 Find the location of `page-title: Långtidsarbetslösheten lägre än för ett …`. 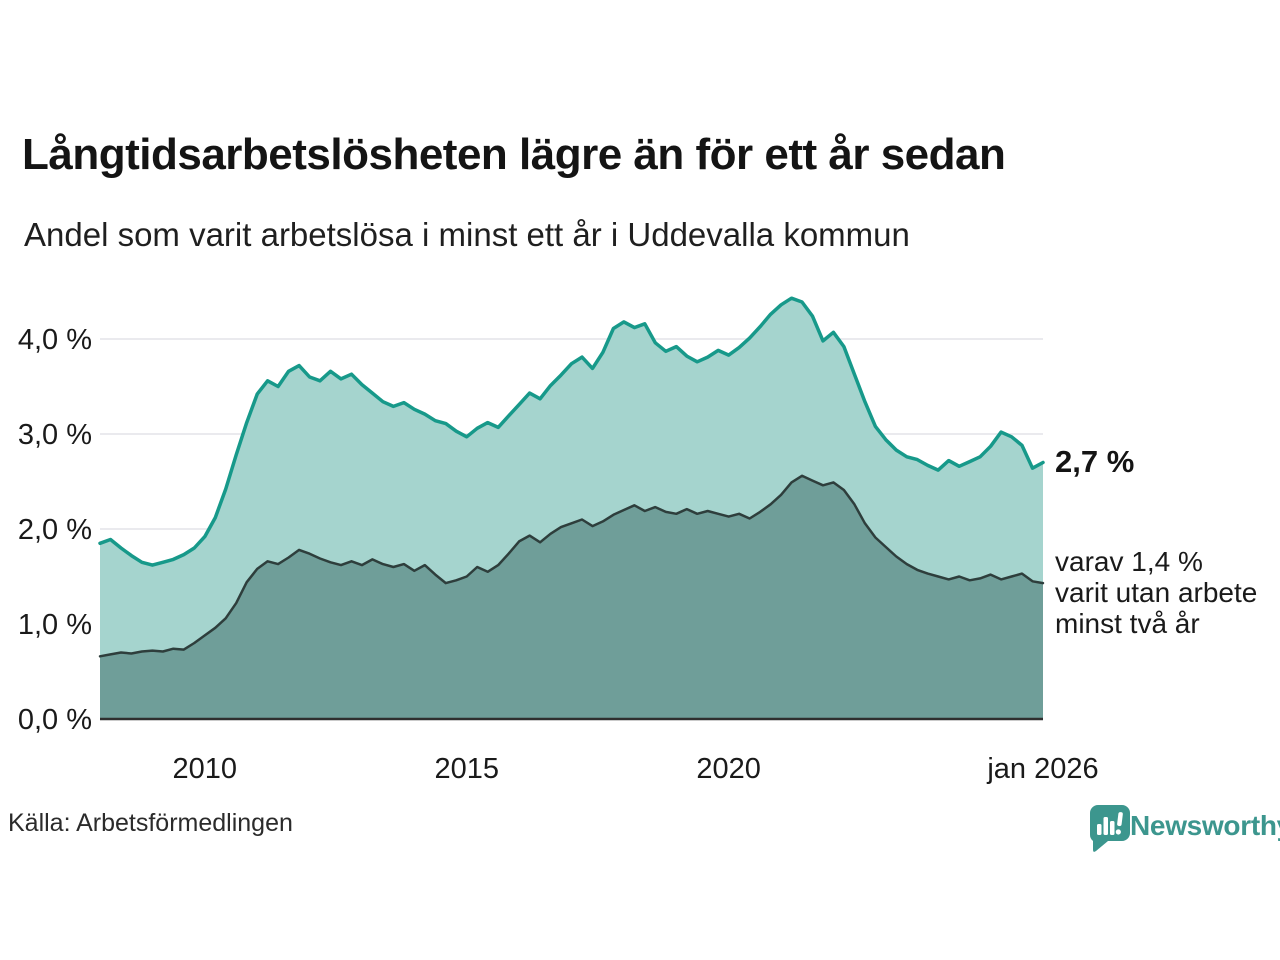

page-title: Långtidsarbetslösheten lägre än för ett … is located at coordinates (514, 154).